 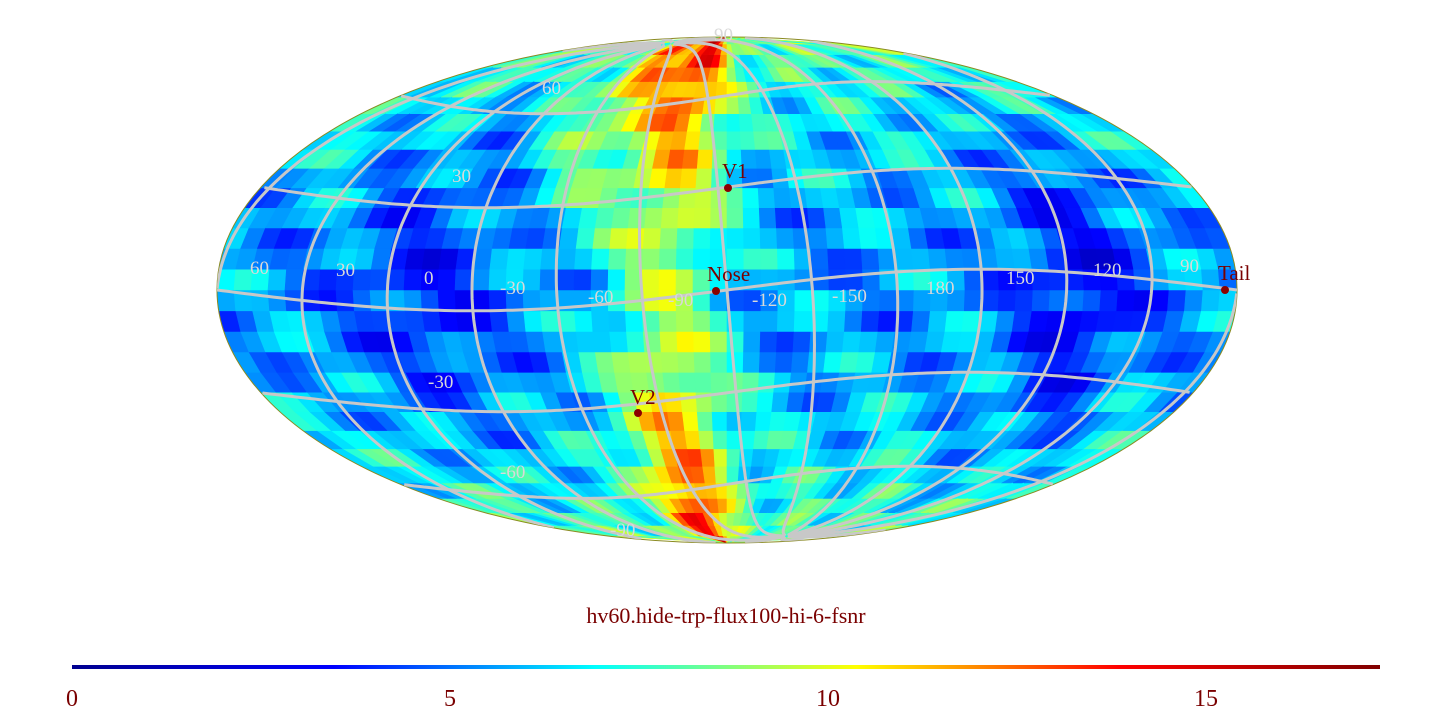 What do you see at coordinates (828, 699) in the screenshot?
I see `colorbar-tick: 10` at bounding box center [828, 699].